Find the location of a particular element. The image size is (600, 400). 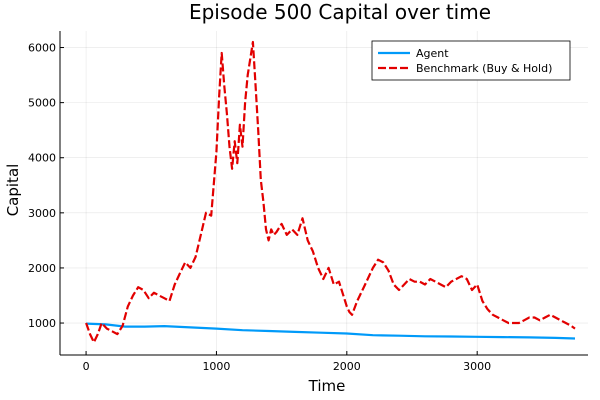

y-tick-label: 5000 is located at coordinates (42, 103).